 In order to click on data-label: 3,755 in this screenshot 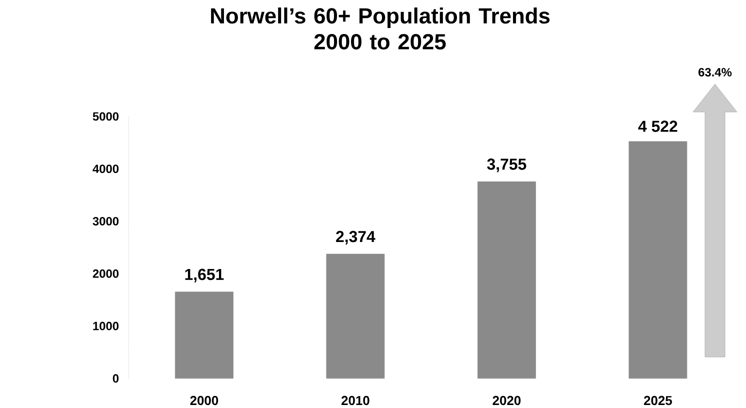, I will do `click(506, 165)`.